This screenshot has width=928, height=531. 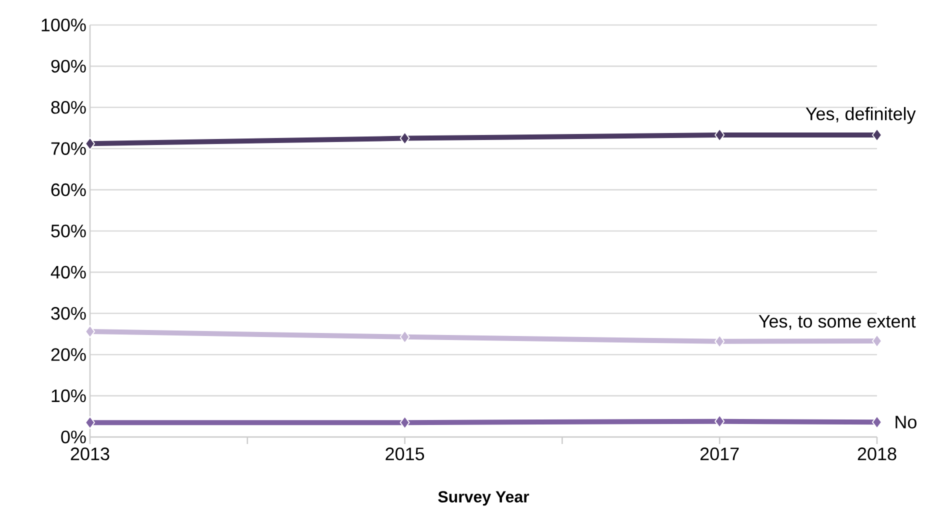 What do you see at coordinates (73, 437) in the screenshot?
I see `y-tick-label: 0%` at bounding box center [73, 437].